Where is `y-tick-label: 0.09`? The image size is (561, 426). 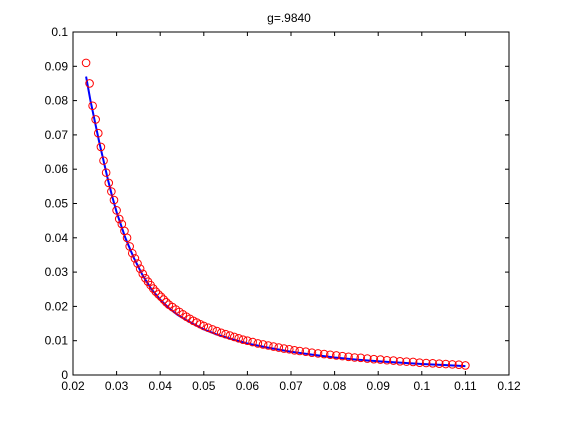 y-tick-label: 0.09 is located at coordinates (57, 66).